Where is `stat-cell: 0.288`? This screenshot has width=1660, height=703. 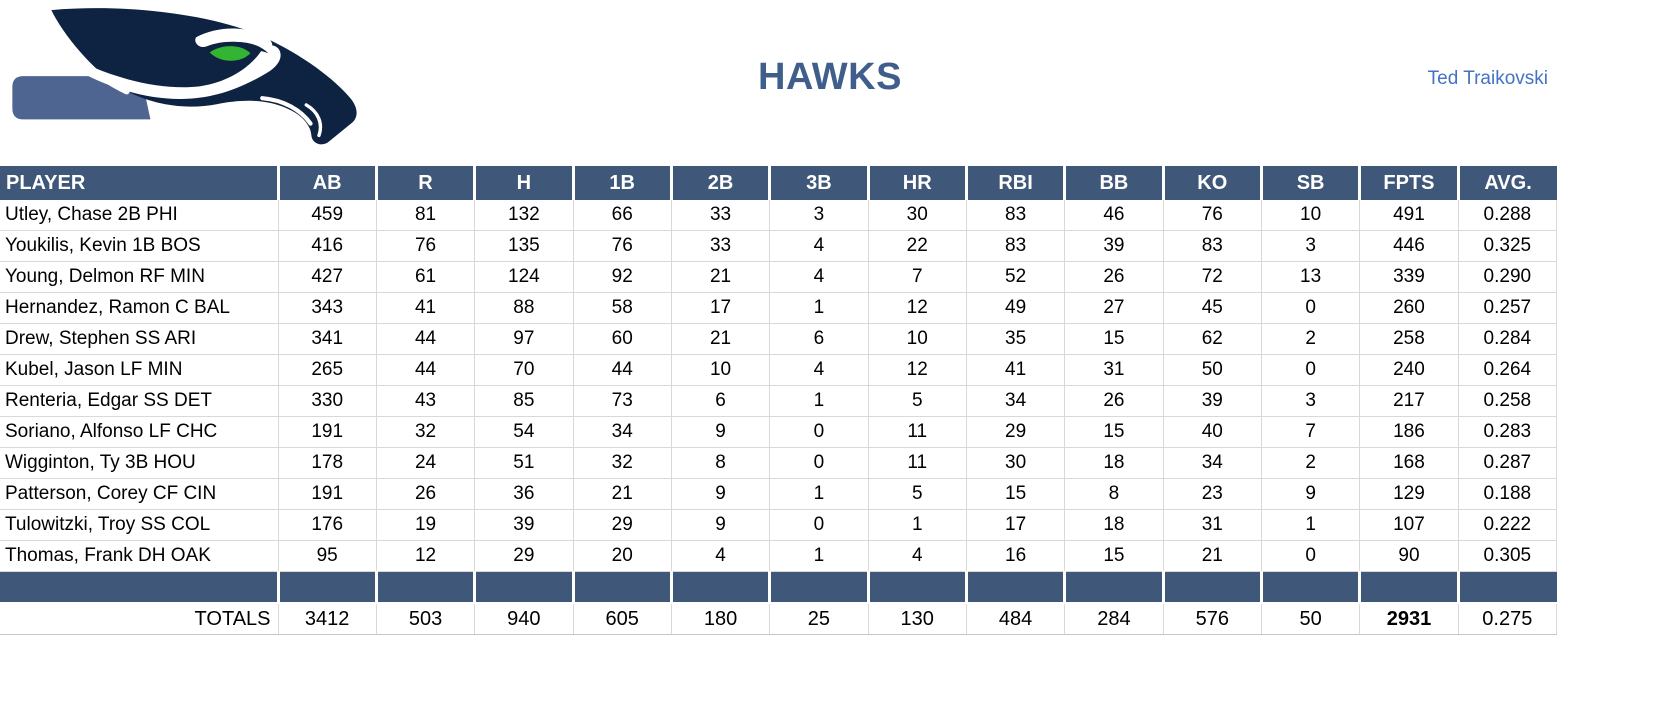 stat-cell: 0.288 is located at coordinates (1508, 215).